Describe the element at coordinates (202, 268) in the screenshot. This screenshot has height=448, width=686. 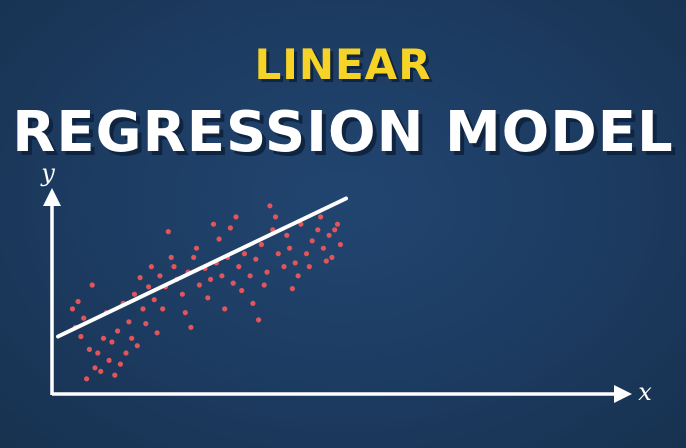
I see `regression-line` at that location.